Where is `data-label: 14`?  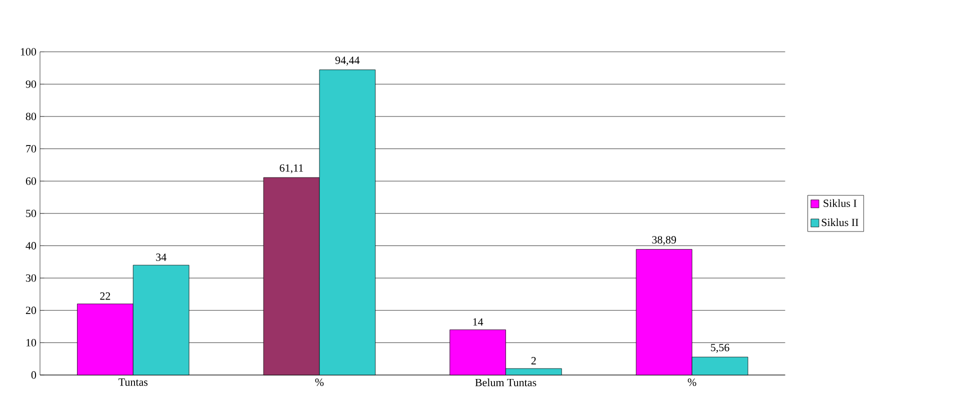
data-label: 14 is located at coordinates (478, 322).